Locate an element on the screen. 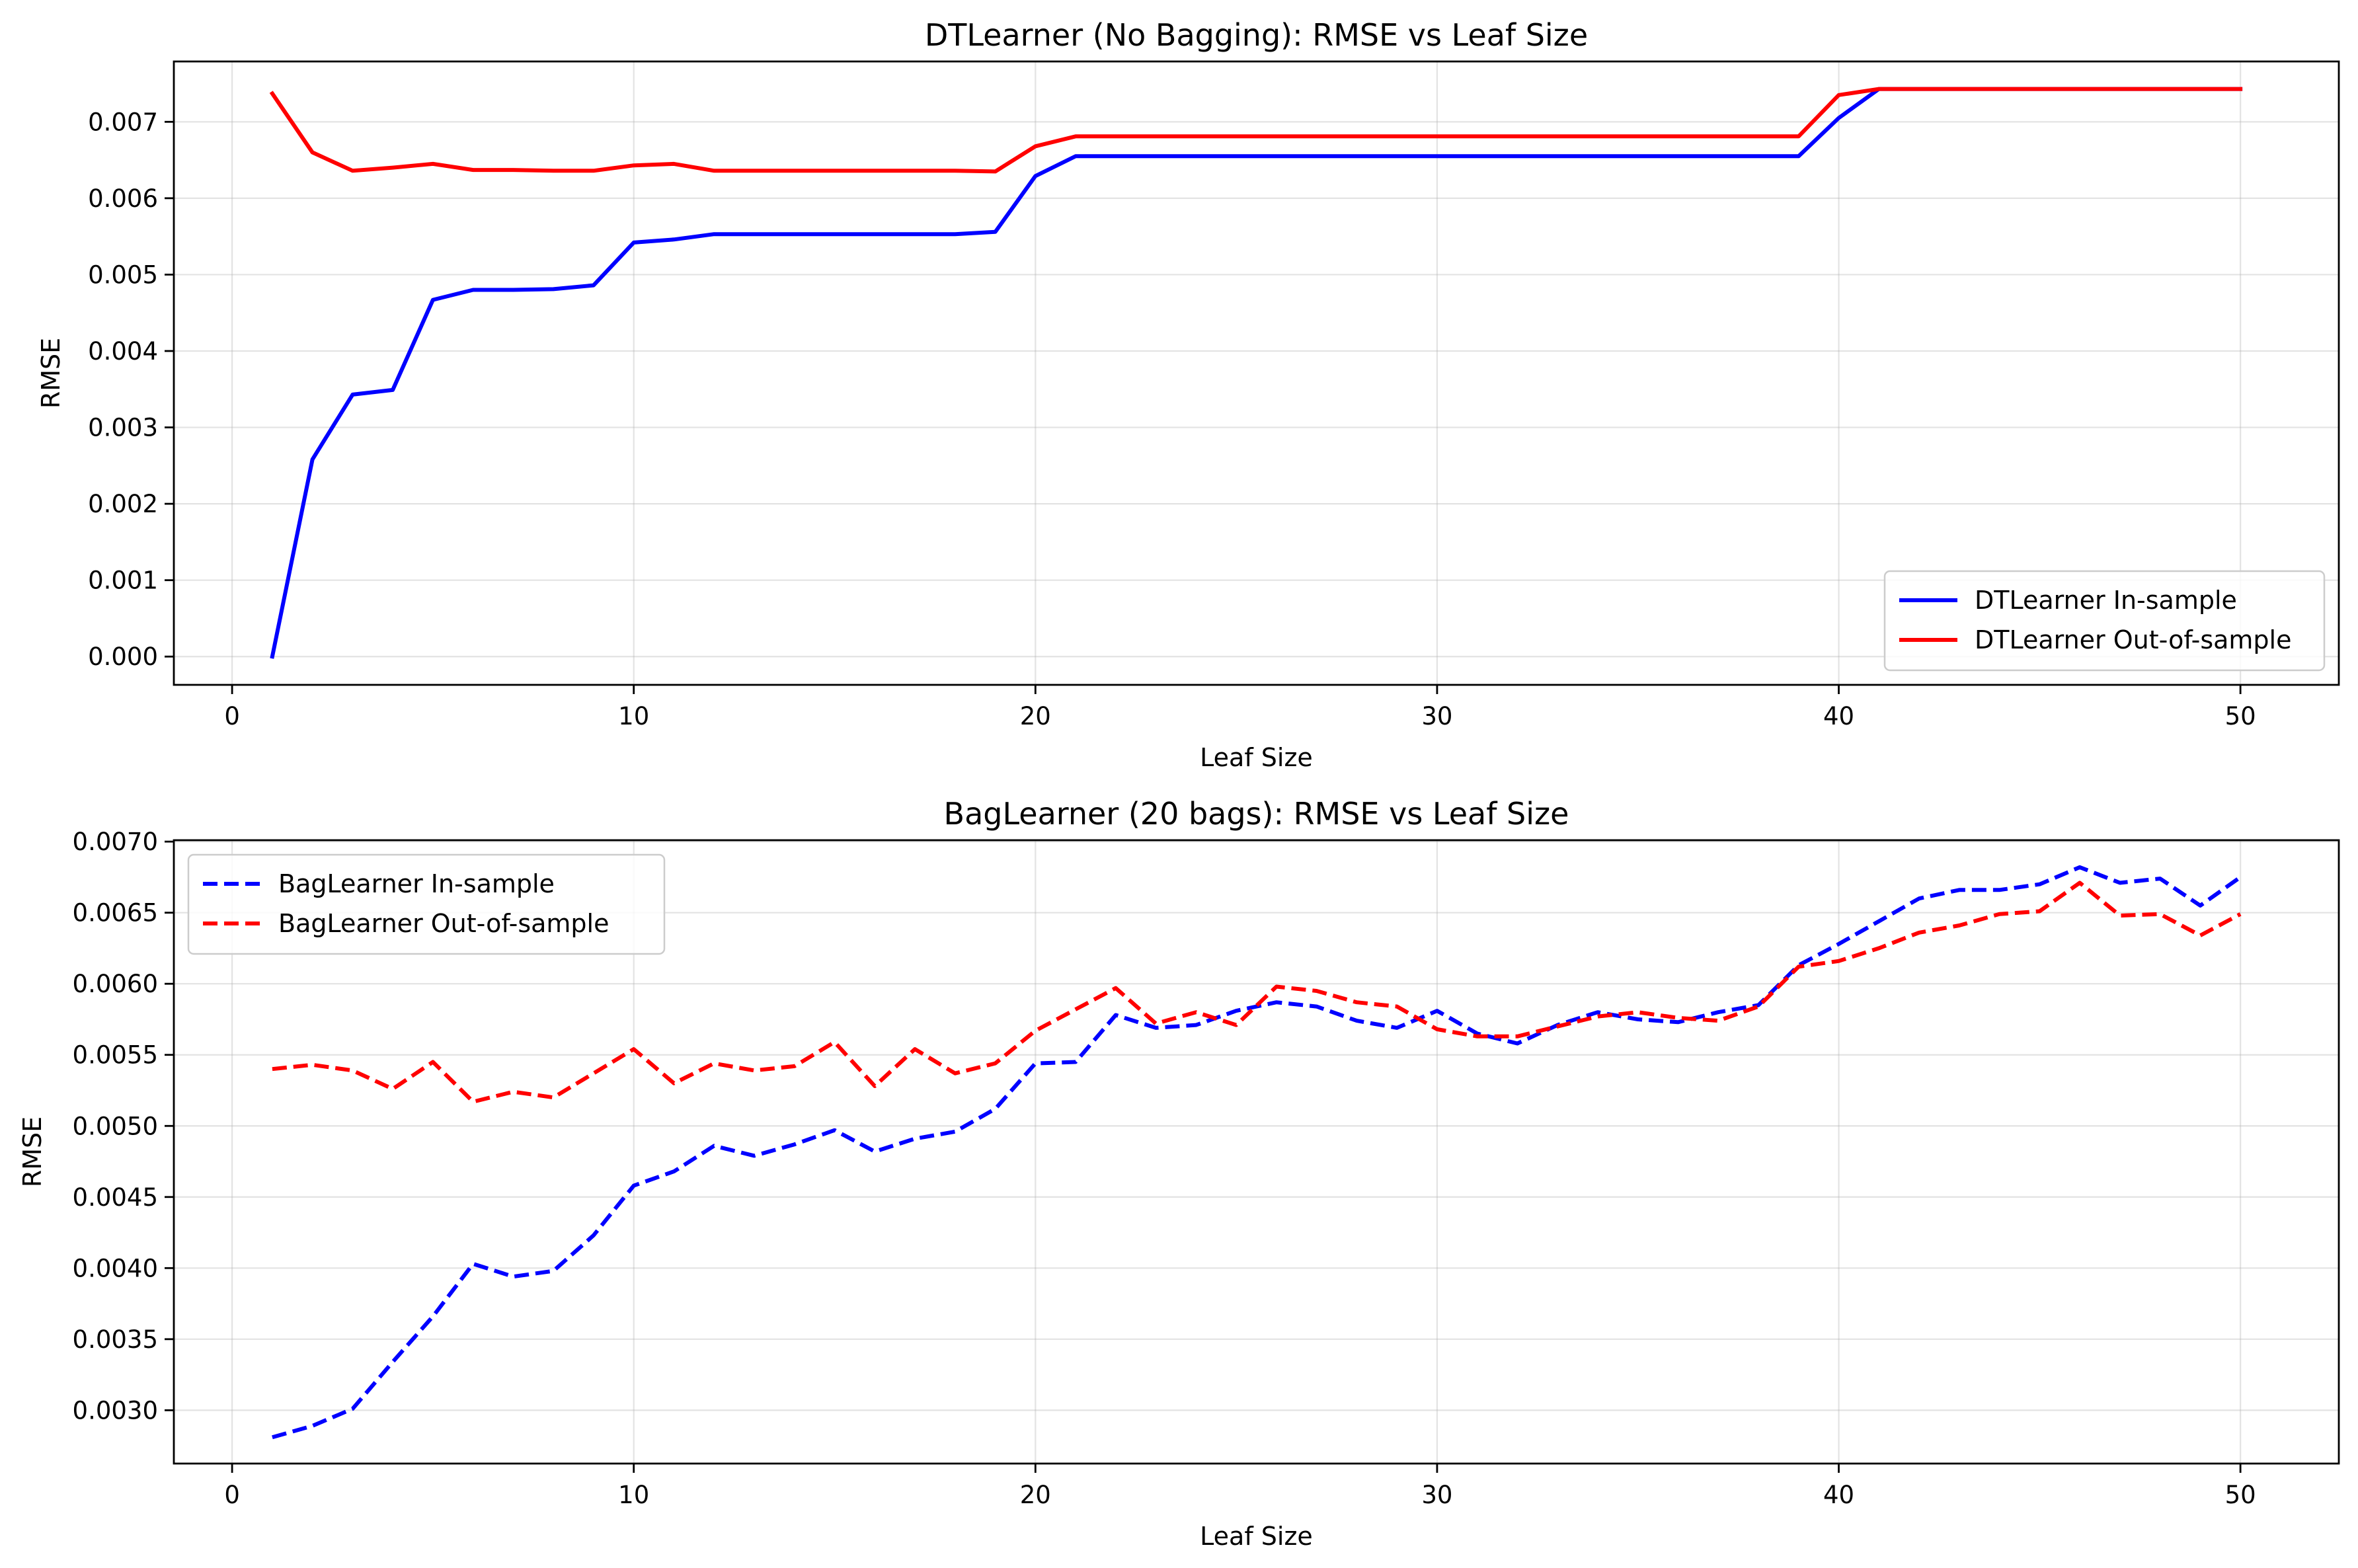  y-tick-label: 0.0035 is located at coordinates (115, 1339).